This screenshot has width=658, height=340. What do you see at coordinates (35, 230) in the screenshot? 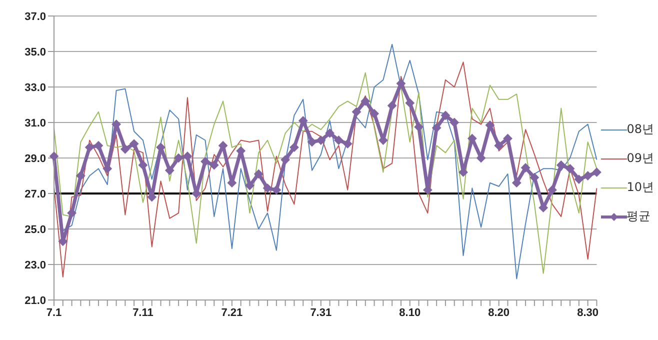
I see `y-tick-label: 25.0` at bounding box center [35, 230].